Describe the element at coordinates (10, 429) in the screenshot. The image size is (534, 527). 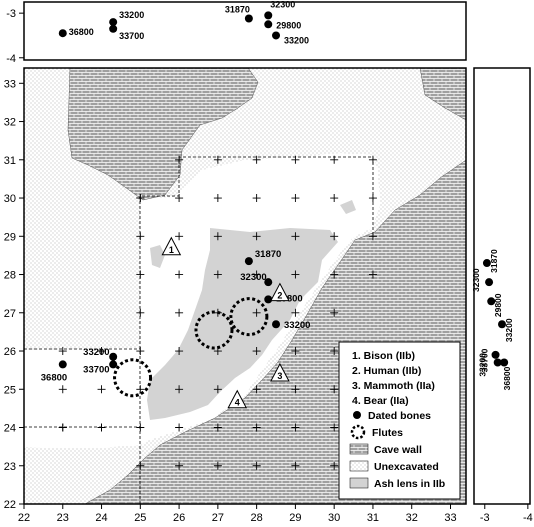
I see `y-tick-label: 24` at that location.